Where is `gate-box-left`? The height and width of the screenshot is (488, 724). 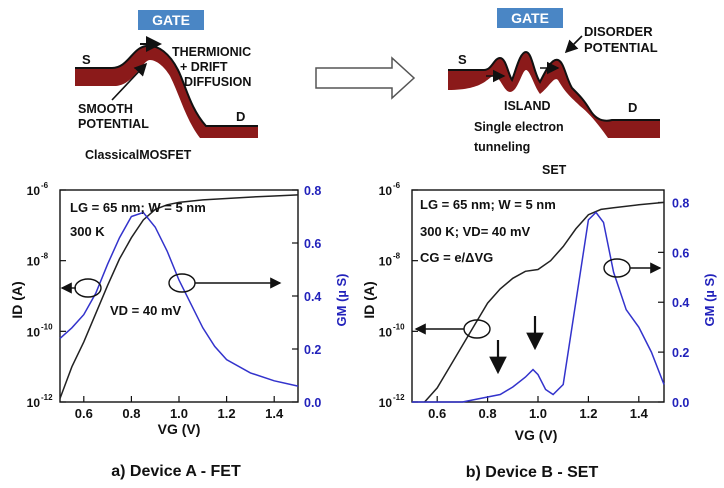 gate-box-left is located at coordinates (171, 20).